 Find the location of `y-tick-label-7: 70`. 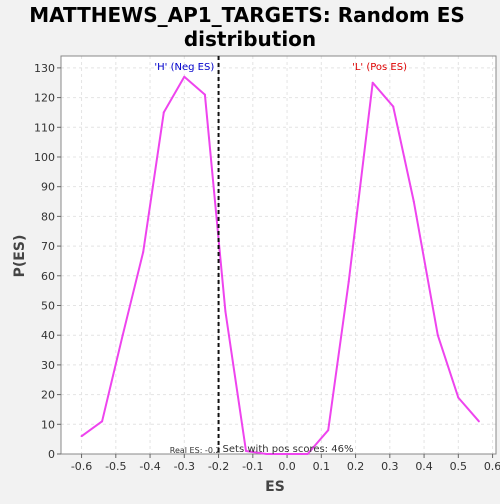

y-tick-label-7: 70 is located at coordinates (48, 246).